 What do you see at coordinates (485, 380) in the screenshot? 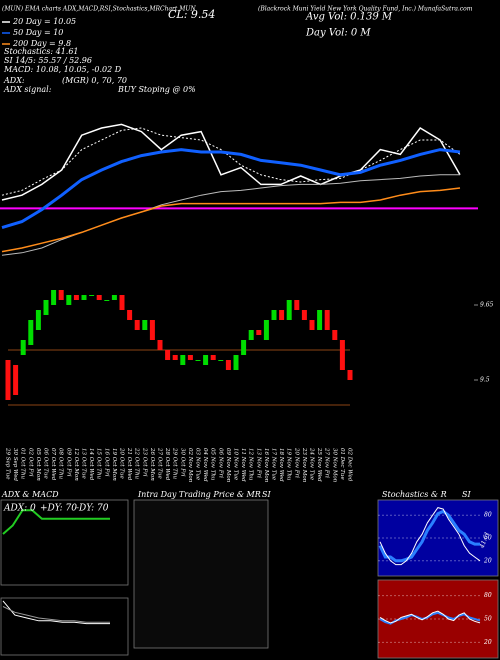
I see `y-tick-label: 9.5` at bounding box center [485, 380].